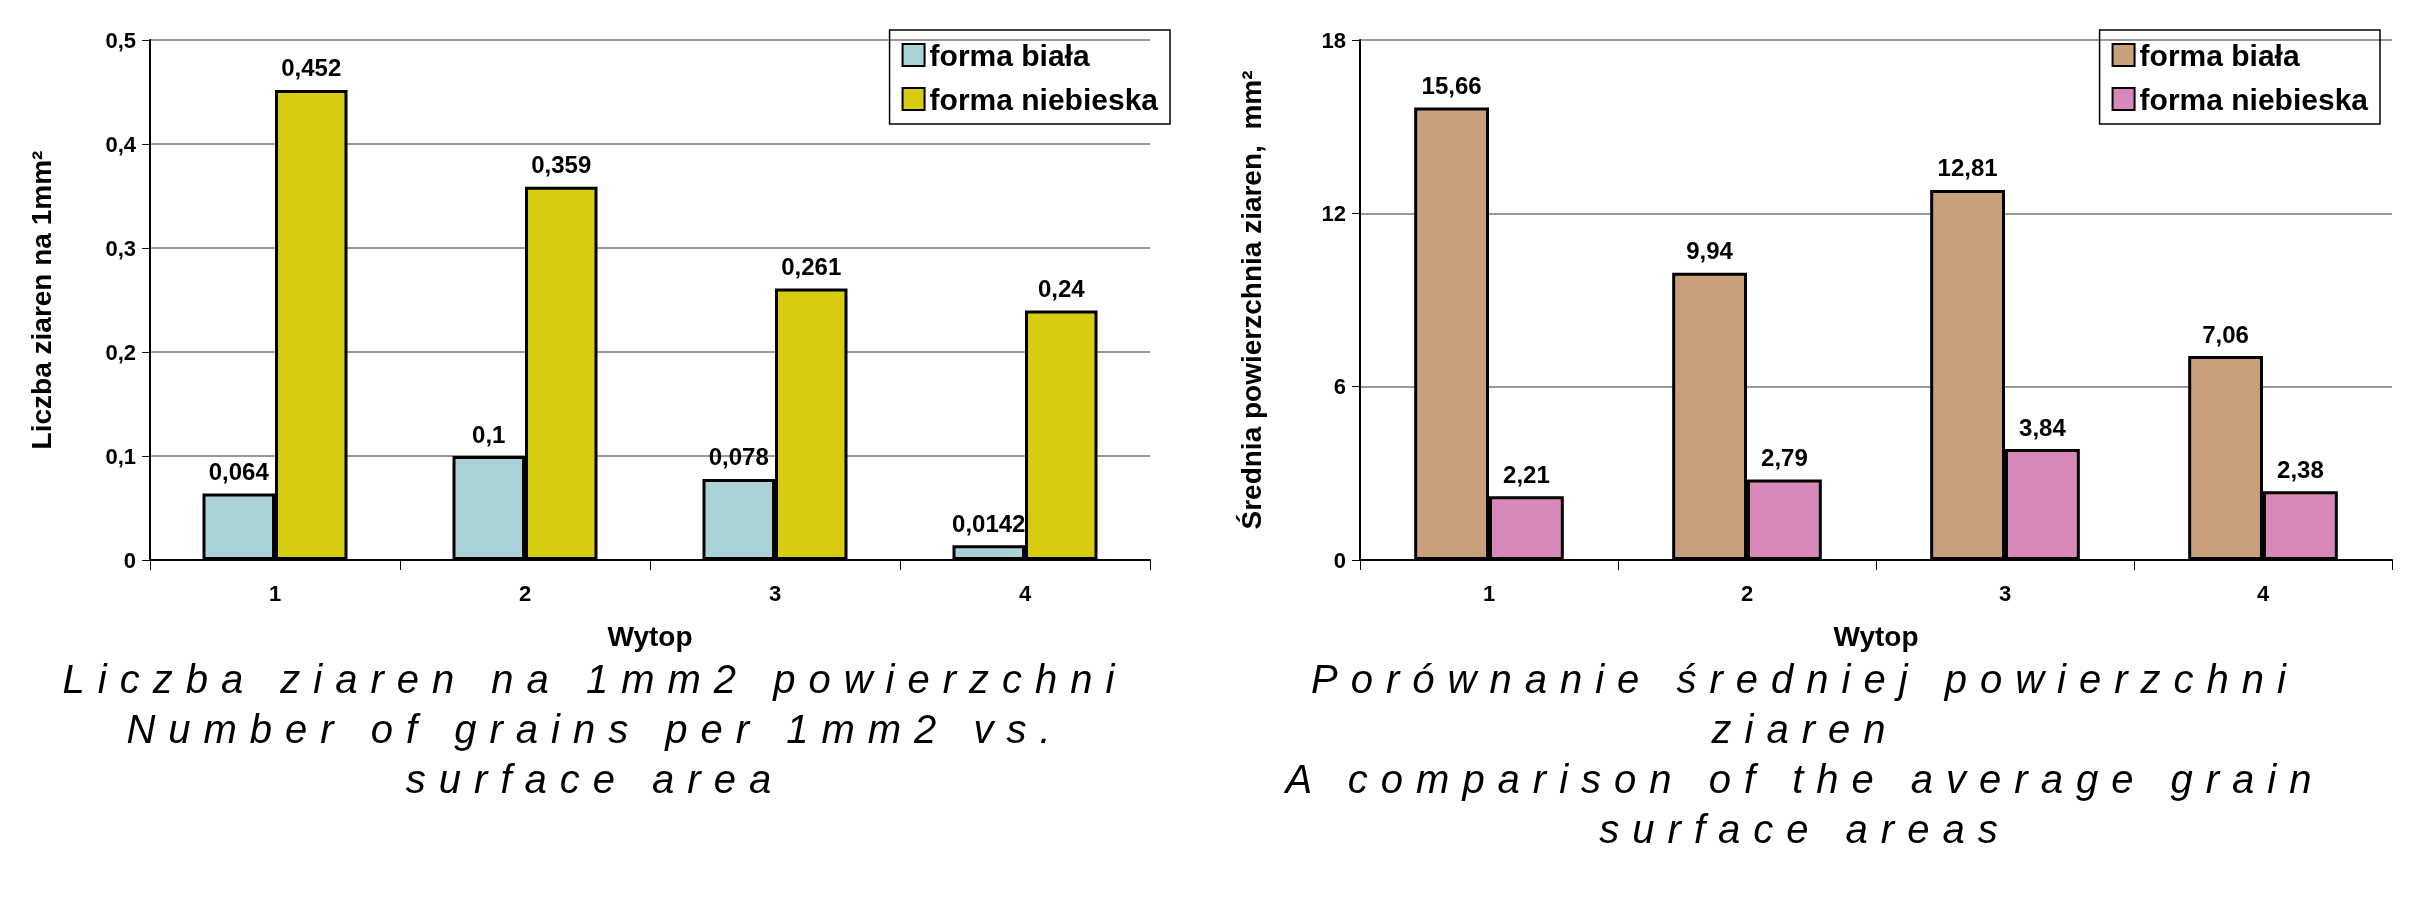 The height and width of the screenshot is (907, 2419). Describe the element at coordinates (2300, 469) in the screenshot. I see `data-label: 2,38` at that location.